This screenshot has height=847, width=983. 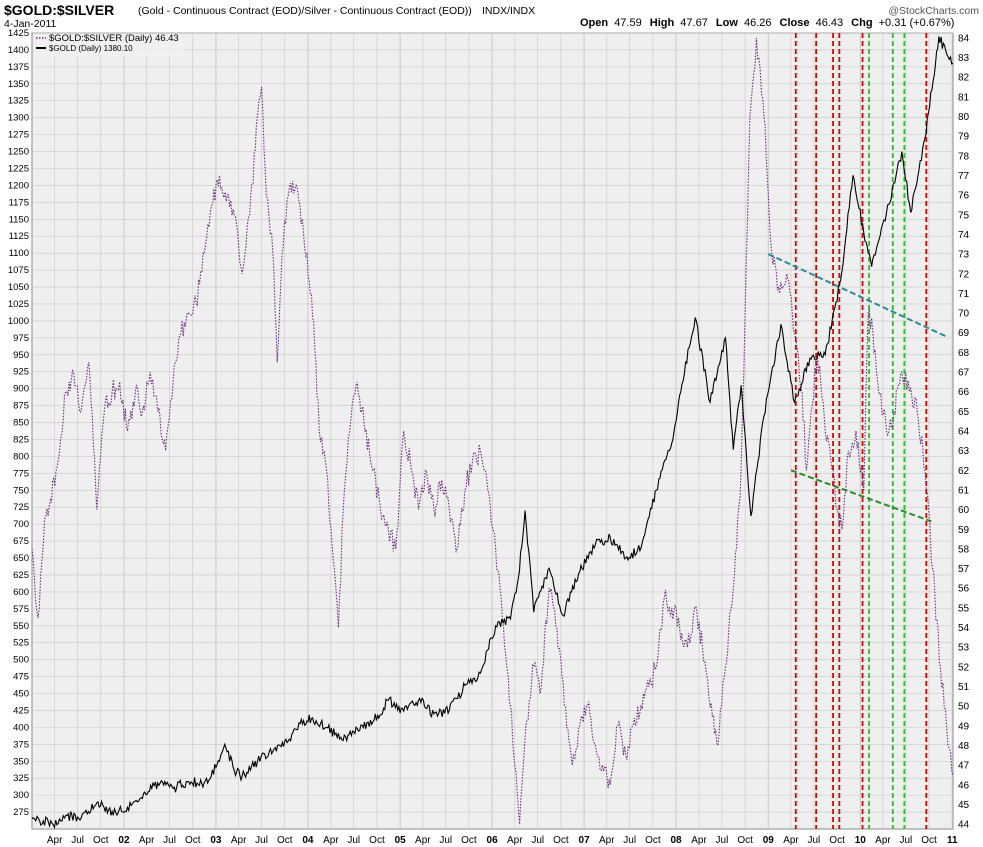 What do you see at coordinates (917, 23) in the screenshot?
I see `chg-value: +0.31 (+0.67%)` at bounding box center [917, 23].